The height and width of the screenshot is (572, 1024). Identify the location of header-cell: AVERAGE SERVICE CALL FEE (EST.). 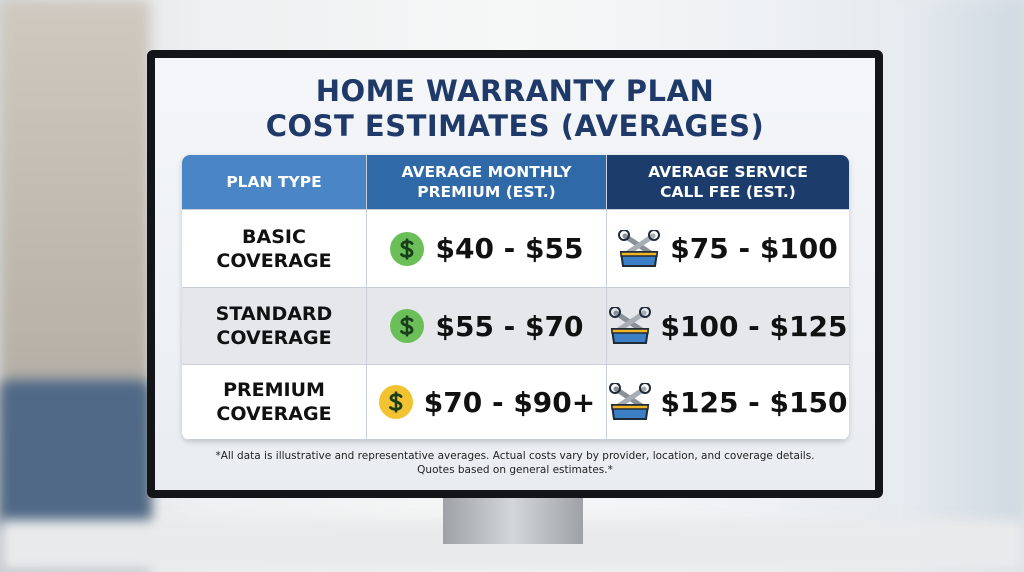
(728, 182).